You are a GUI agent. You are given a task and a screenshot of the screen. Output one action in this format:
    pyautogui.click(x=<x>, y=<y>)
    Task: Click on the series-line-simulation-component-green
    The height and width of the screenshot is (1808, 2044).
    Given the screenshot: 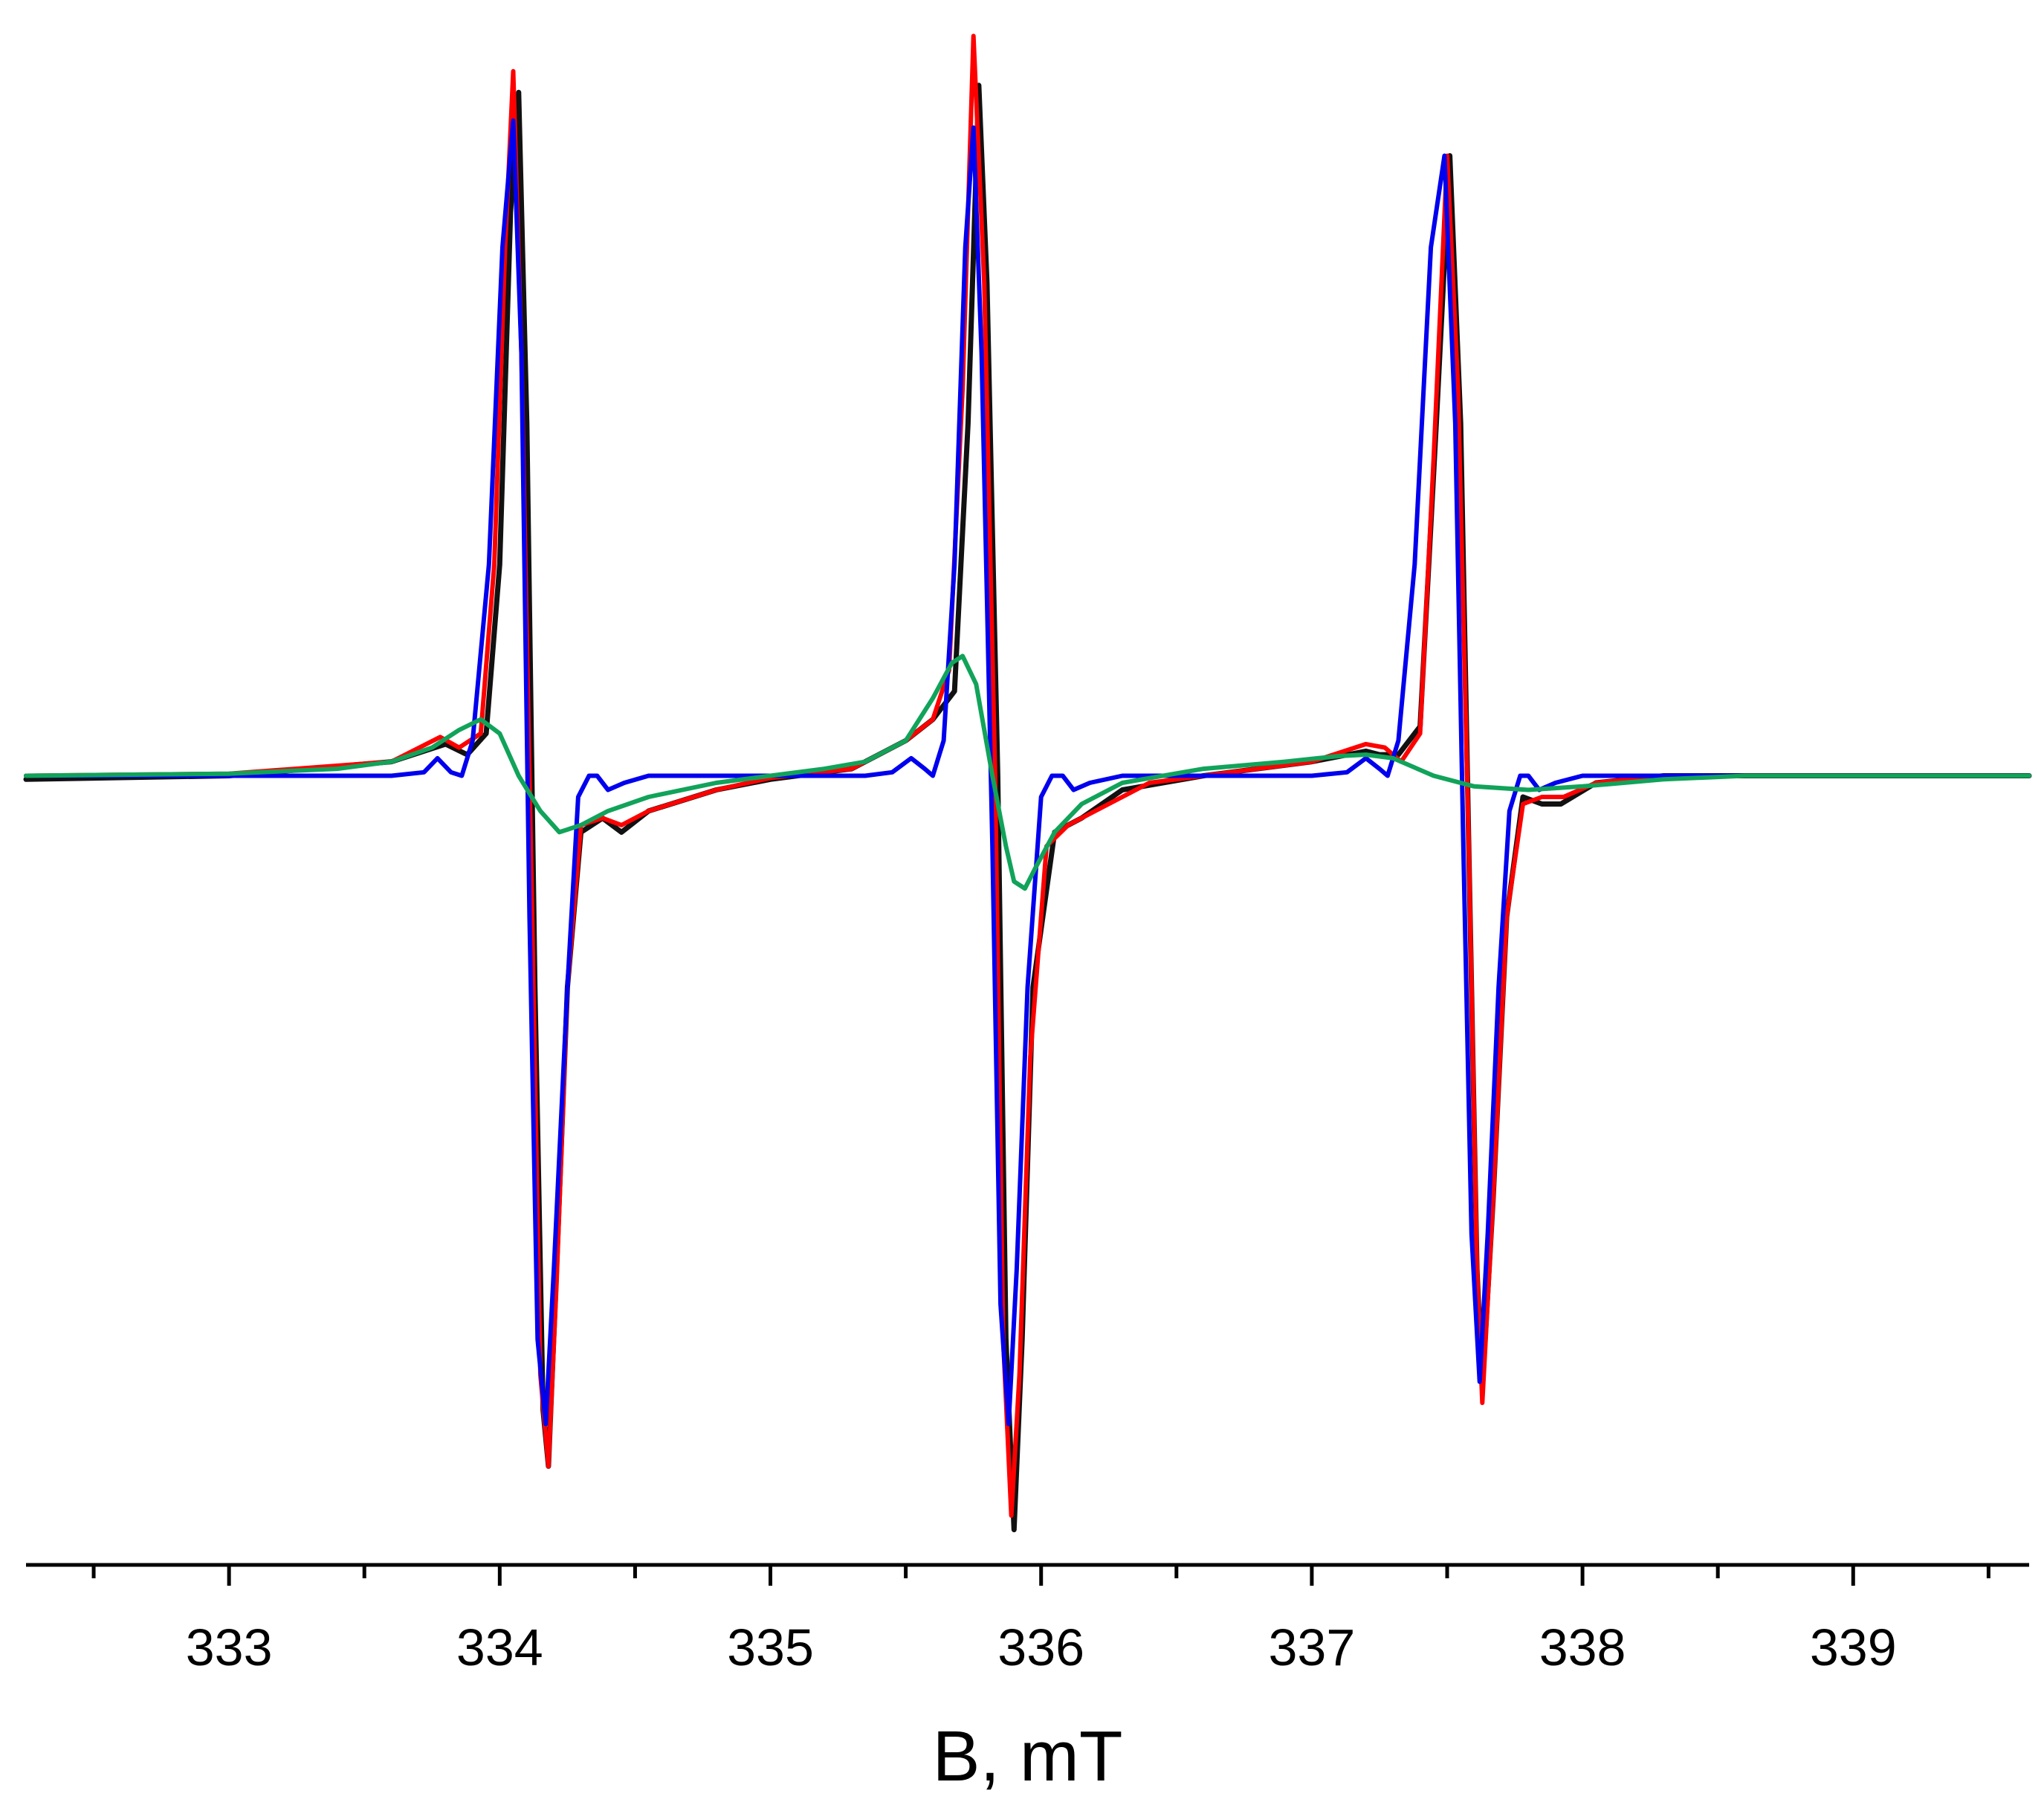 What is the action you would take?
    pyautogui.click(x=1027, y=772)
    